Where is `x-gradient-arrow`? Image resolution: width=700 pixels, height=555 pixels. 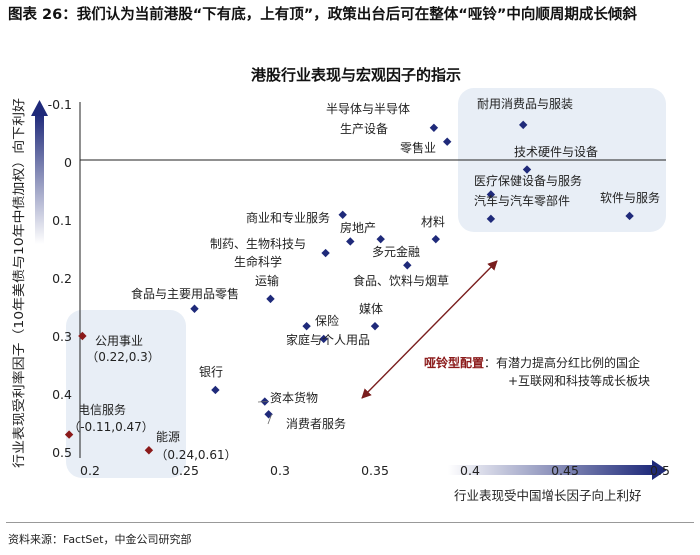 x-gradient-arrow is located at coordinates (557, 470).